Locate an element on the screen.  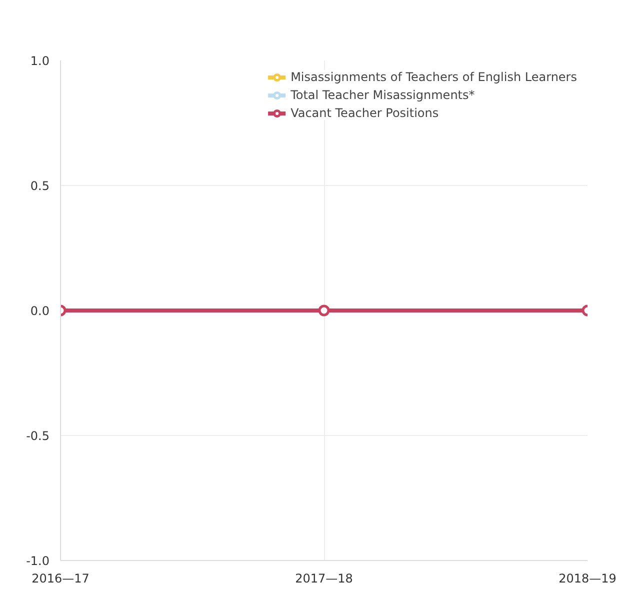
y-tick-label: 0.0 is located at coordinates (40, 311).